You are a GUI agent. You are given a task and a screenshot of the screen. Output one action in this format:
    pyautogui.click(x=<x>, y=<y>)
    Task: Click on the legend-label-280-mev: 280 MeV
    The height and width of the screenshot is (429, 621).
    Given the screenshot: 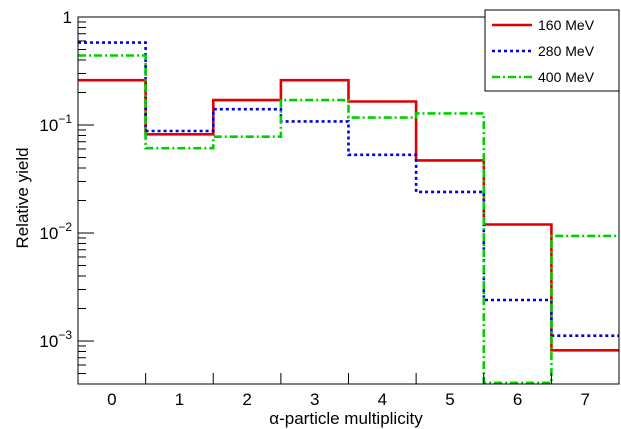 What is the action you would take?
    pyautogui.click(x=566, y=51)
    